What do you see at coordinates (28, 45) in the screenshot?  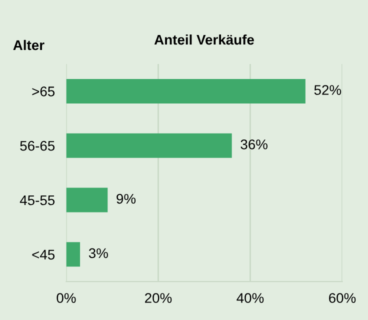 I see `y-axis-title: Alter` at bounding box center [28, 45].